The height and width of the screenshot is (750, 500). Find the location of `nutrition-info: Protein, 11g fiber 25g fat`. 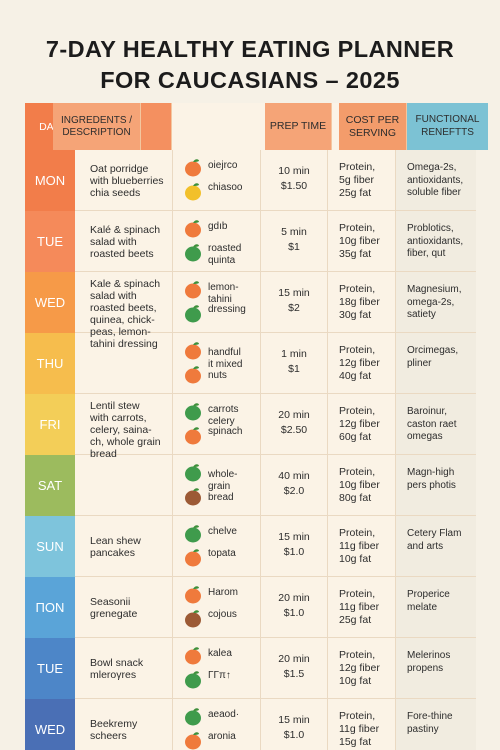

nutrition-info: Protein, 11g fiber 25g fat is located at coordinates (369, 607).